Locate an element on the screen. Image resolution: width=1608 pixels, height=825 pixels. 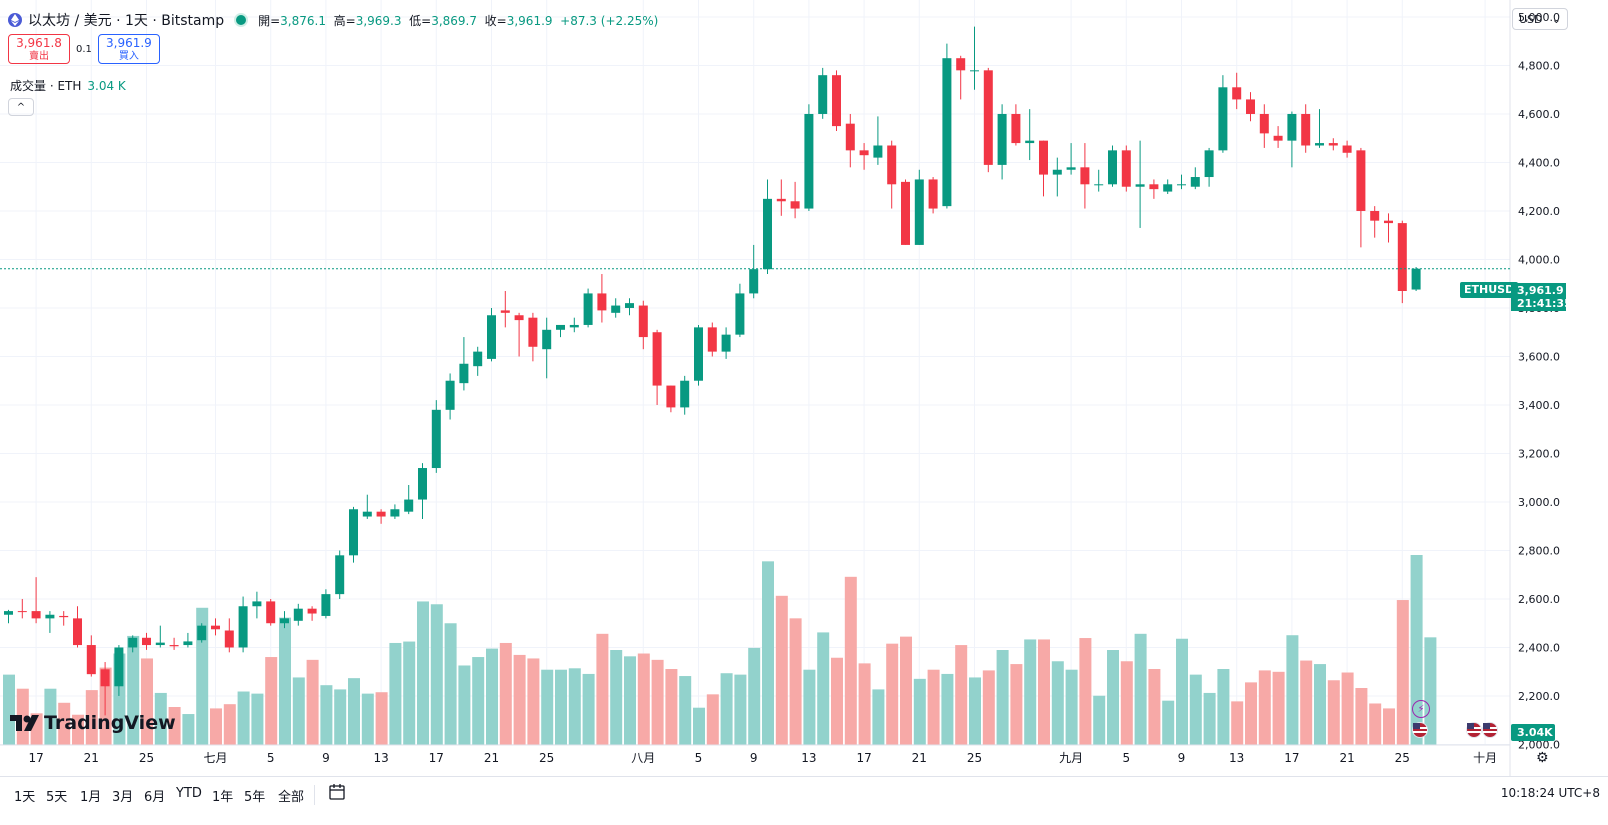
range-5y-button: 5年 is located at coordinates (255, 797).